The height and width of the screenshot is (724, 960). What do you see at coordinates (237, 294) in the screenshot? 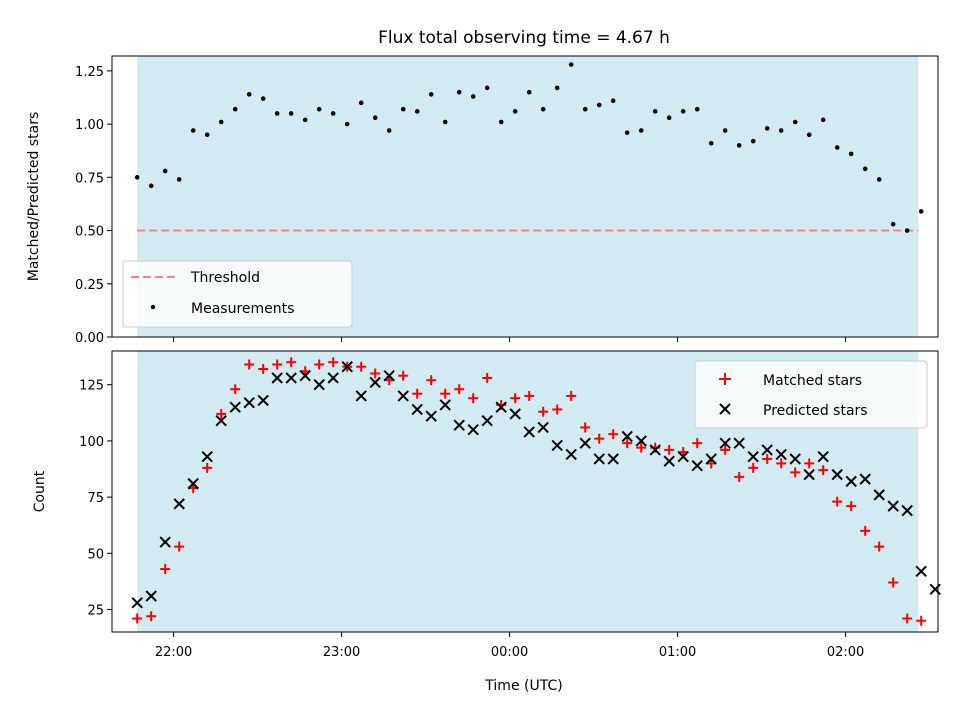
I see `top-legend-box` at bounding box center [237, 294].